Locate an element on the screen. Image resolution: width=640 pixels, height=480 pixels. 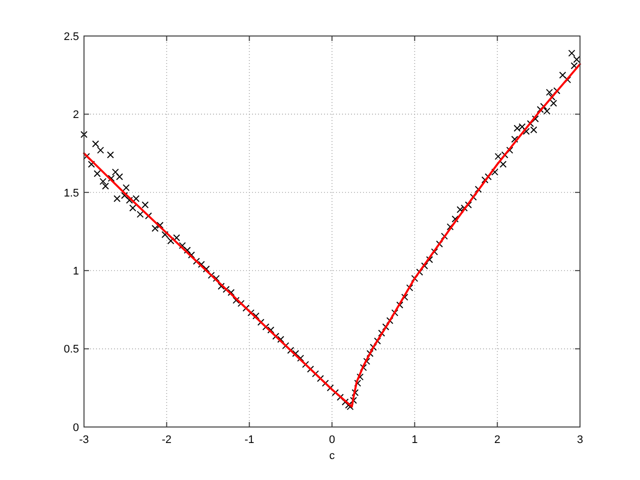
x-tick-label: 0 is located at coordinates (332, 440).